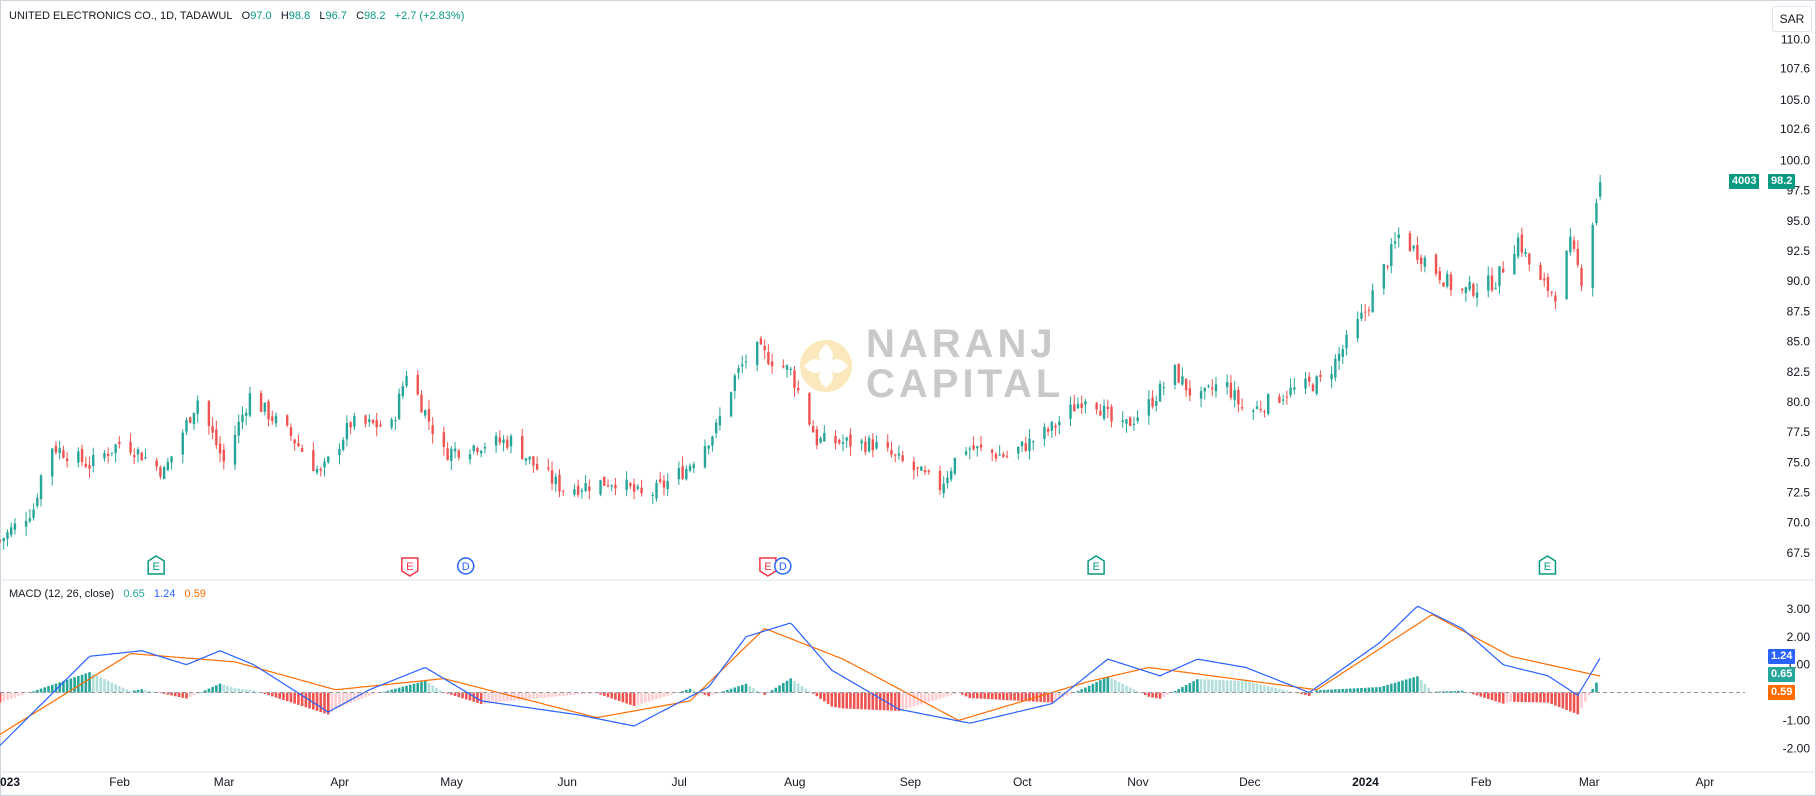 This screenshot has width=1816, height=796. What do you see at coordinates (336, 16) in the screenshot?
I see `low-value: 96.7` at bounding box center [336, 16].